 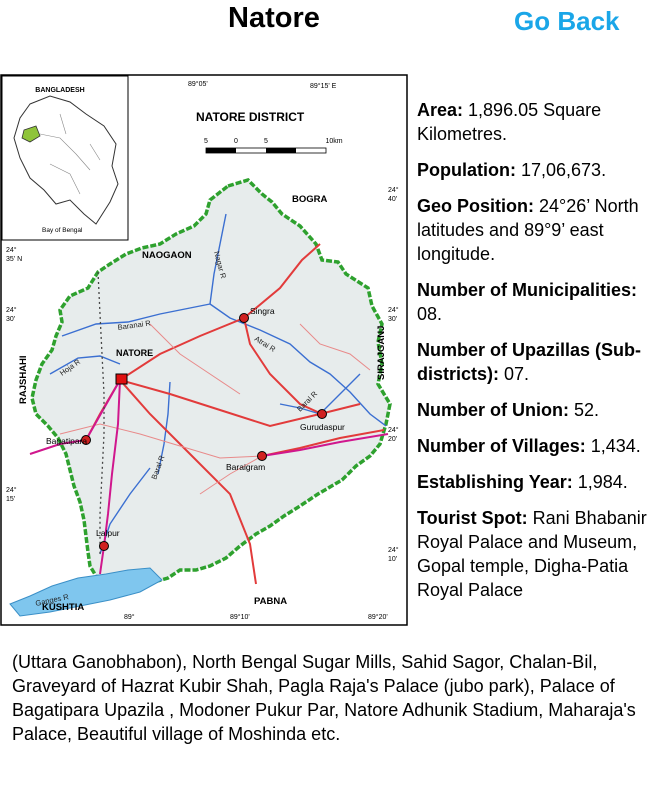 I want to click on page-title: Natore, so click(x=274, y=18).